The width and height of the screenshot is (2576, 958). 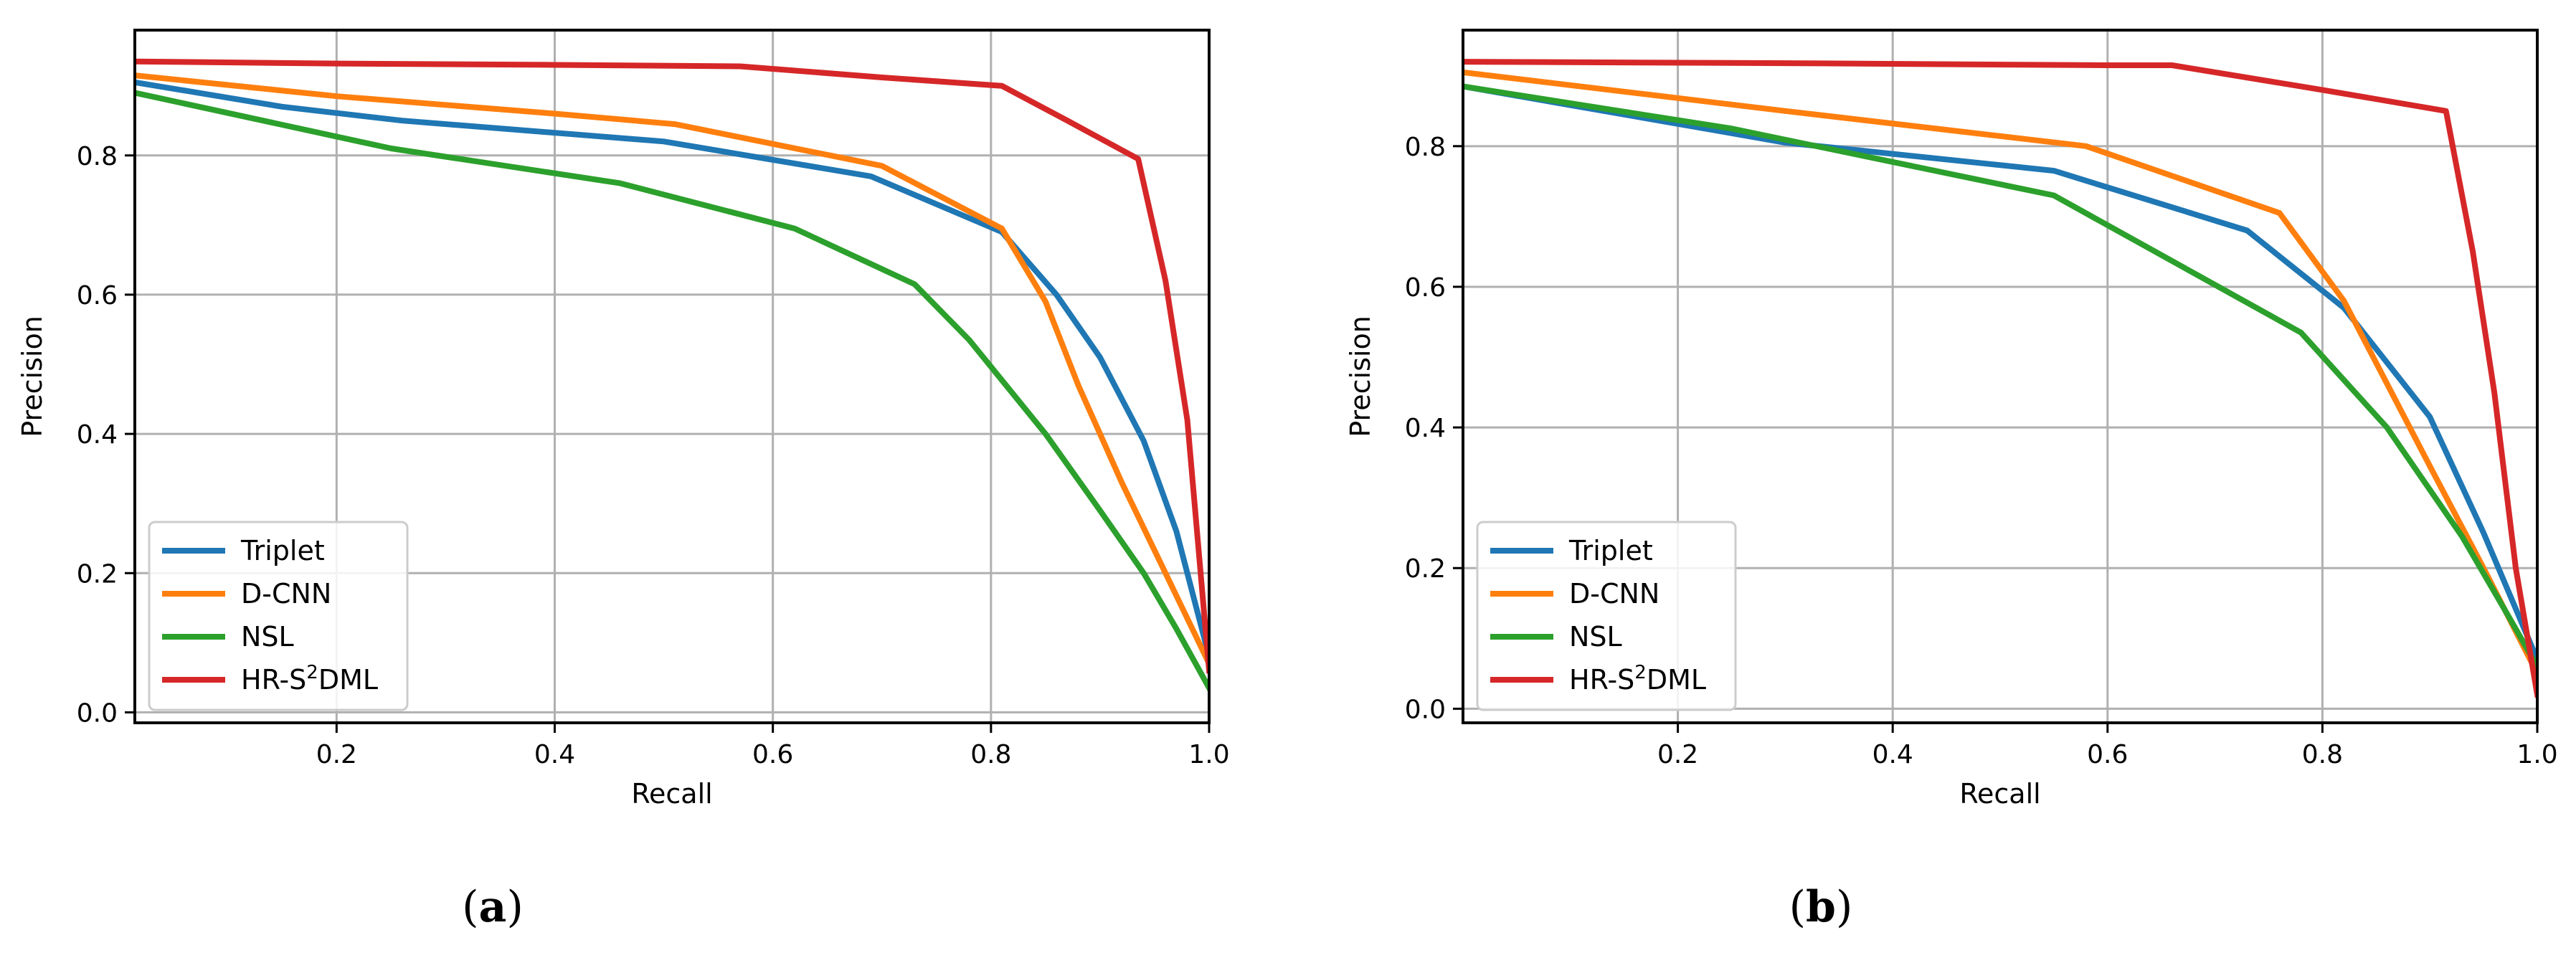 I want to click on caption-letter: b, so click(x=1821, y=907).